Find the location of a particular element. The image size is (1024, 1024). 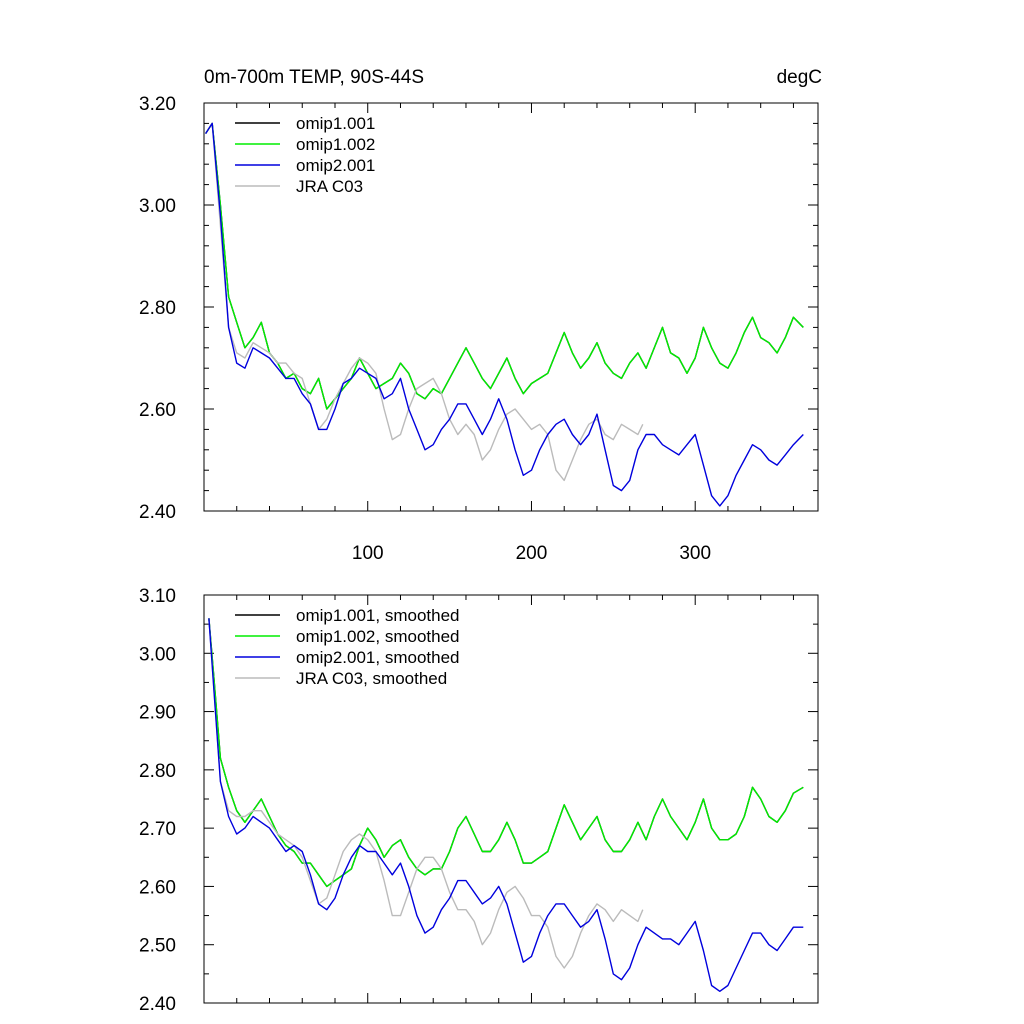

legend-label: omip1.002, smoothed is located at coordinates (378, 636).